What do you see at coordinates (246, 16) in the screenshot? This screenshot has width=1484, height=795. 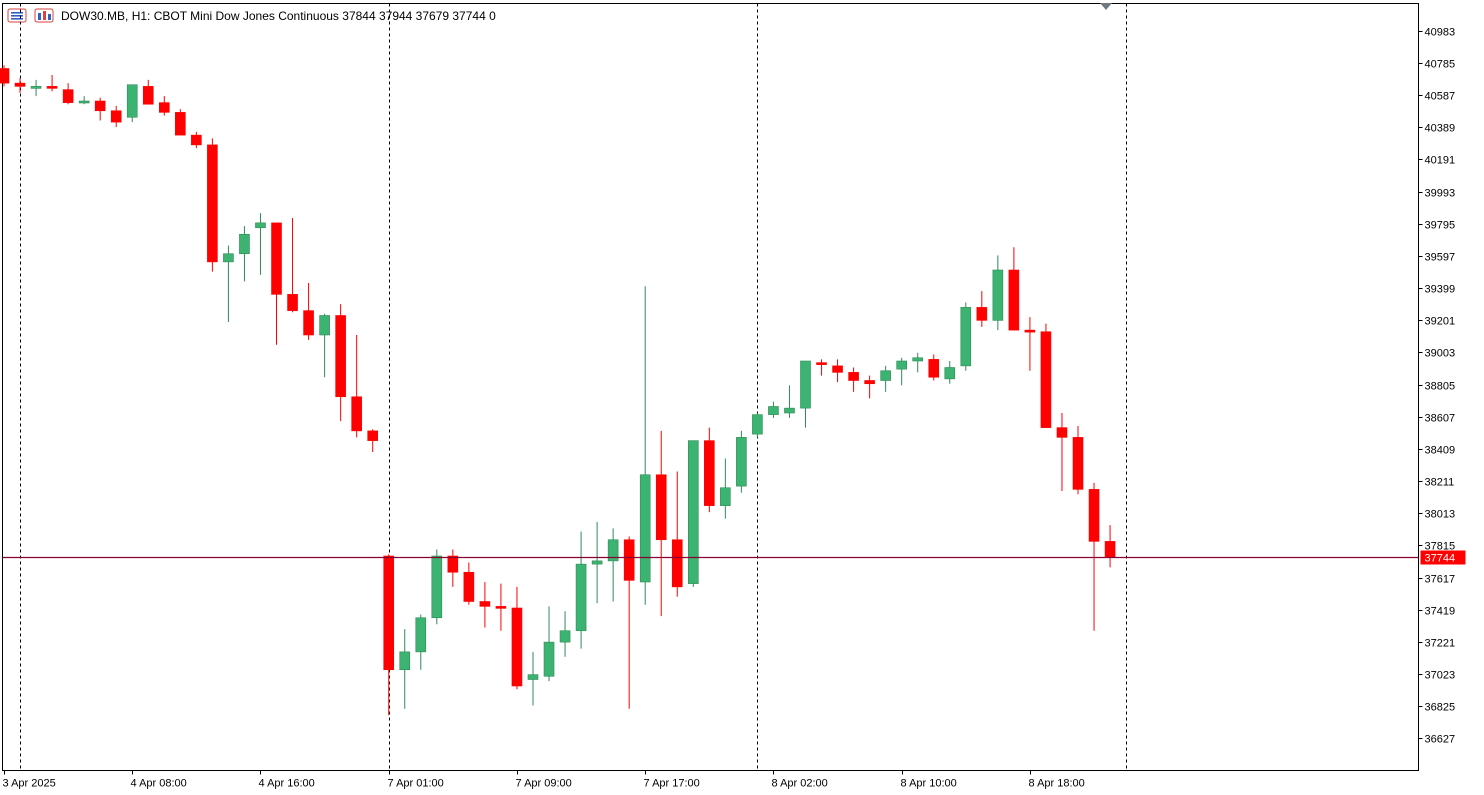 I see `instrument-description: CBOT Mini Dow Jones Continuous` at bounding box center [246, 16].